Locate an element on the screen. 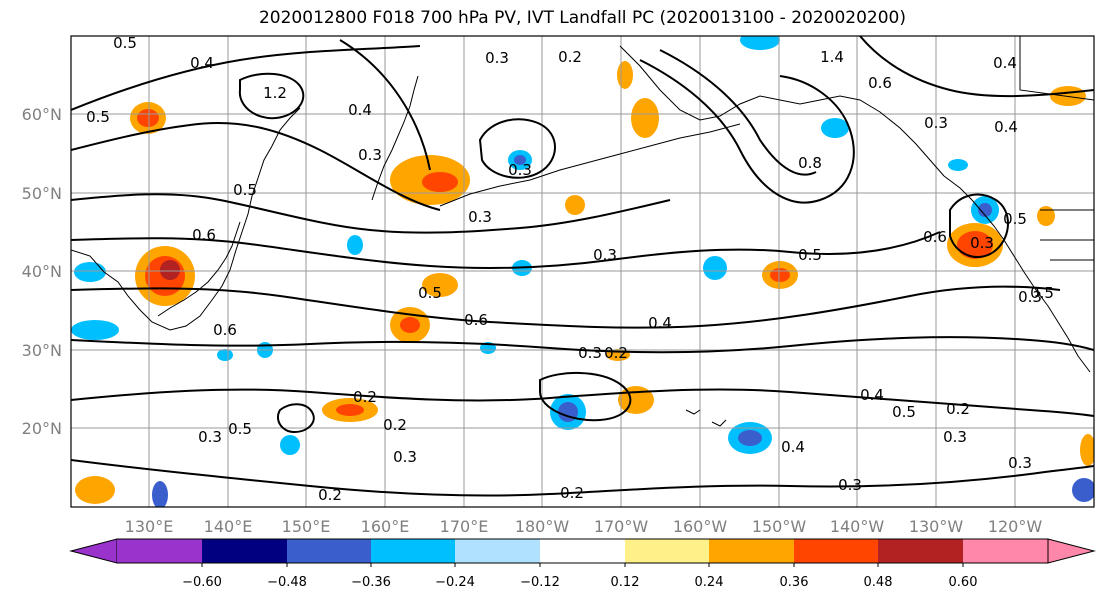  lon-label: 170°W is located at coordinates (621, 526).